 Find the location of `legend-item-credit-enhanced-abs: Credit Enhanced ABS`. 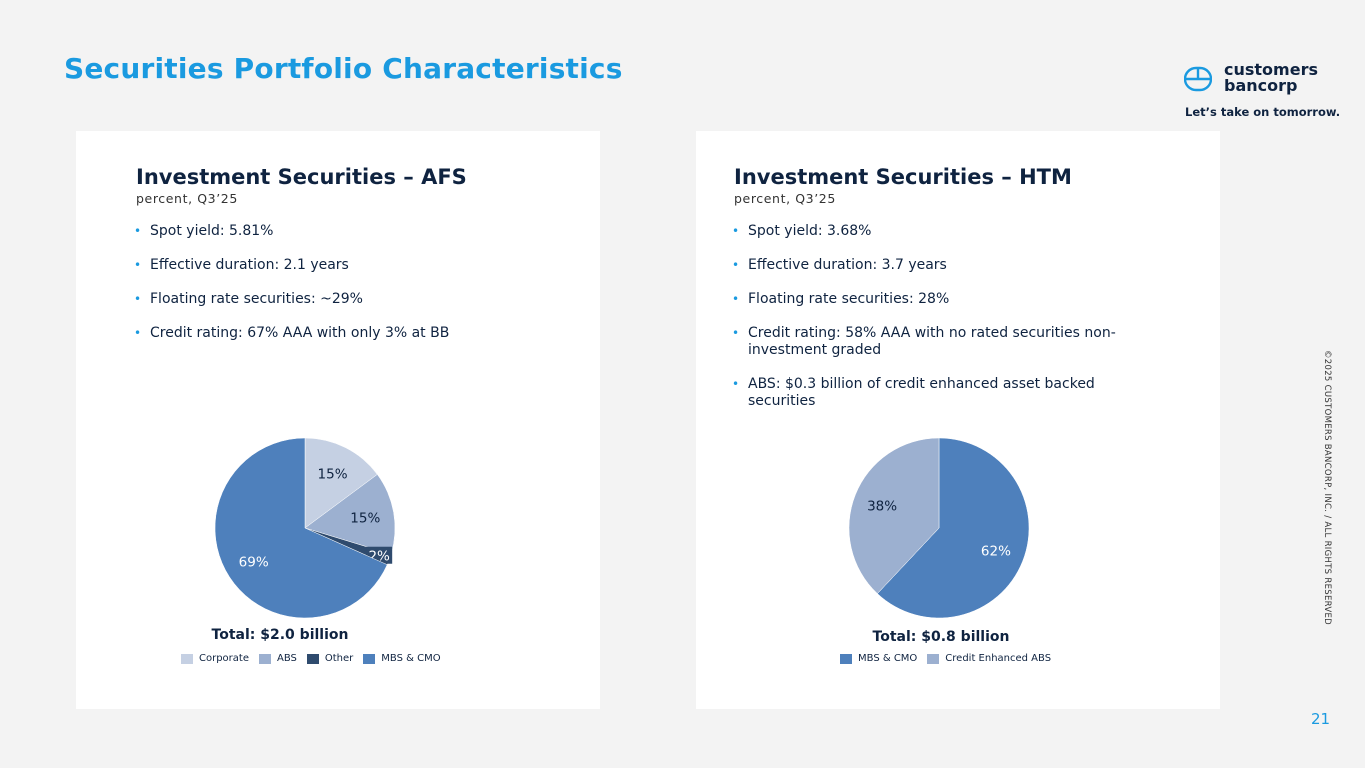

legend-item-credit-enhanced-abs: Credit Enhanced ABS is located at coordinates (989, 658).